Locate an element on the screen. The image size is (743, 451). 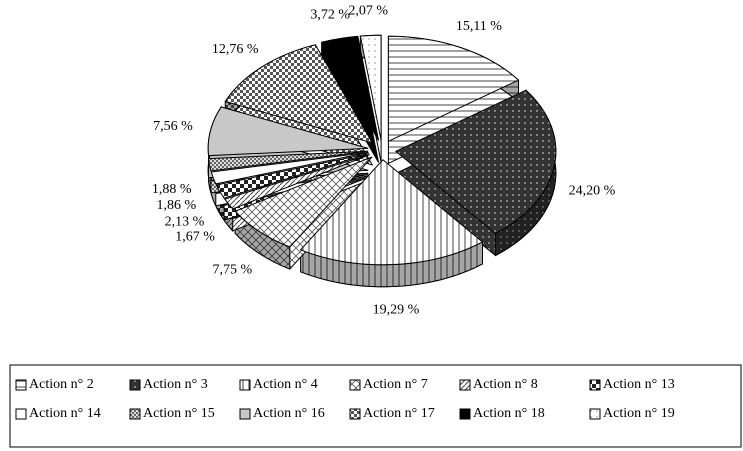
data-label: 24,20 % is located at coordinates (592, 190).